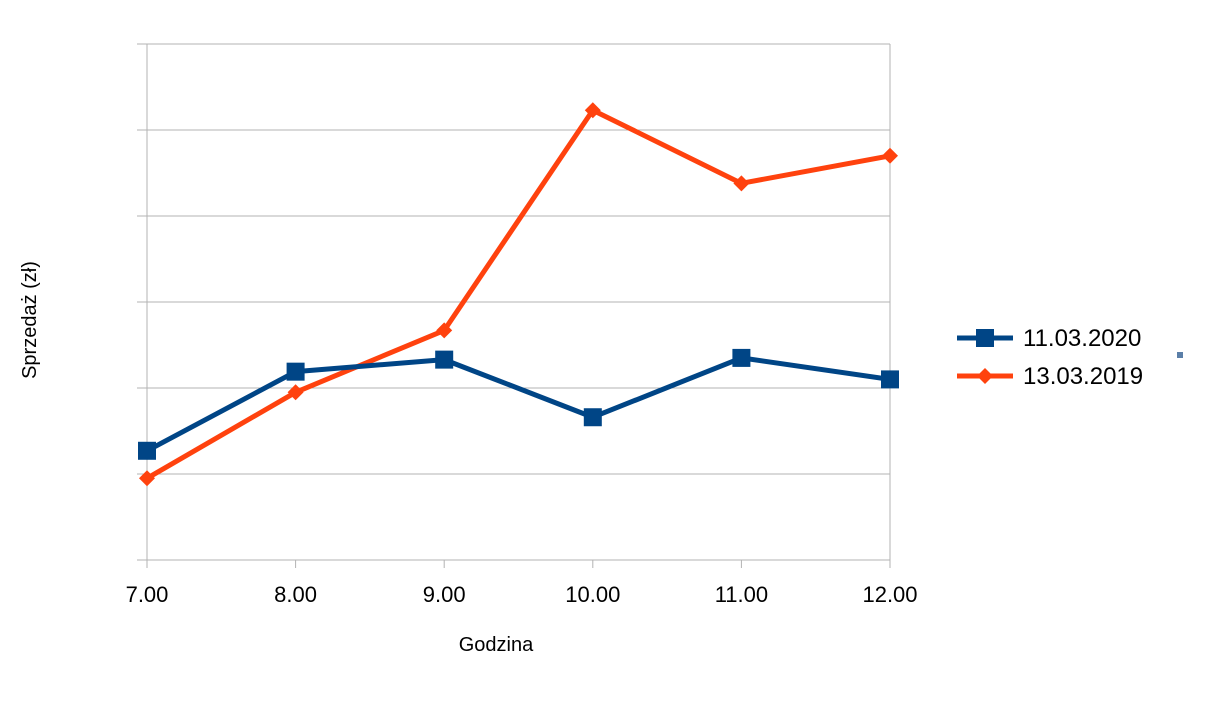  What do you see at coordinates (741, 594) in the screenshot?
I see `x-tick-label: 11.00` at bounding box center [741, 594].